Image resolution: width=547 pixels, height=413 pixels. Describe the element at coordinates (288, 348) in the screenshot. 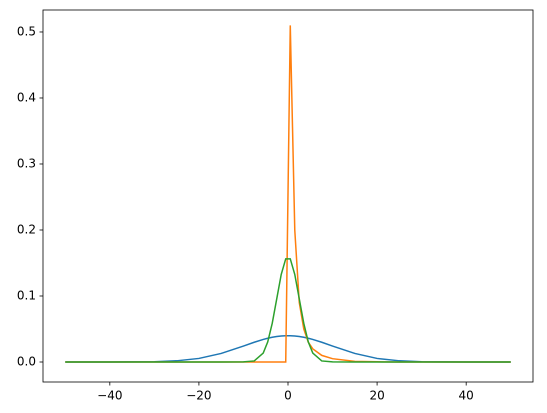

I see `line-series` at that location.